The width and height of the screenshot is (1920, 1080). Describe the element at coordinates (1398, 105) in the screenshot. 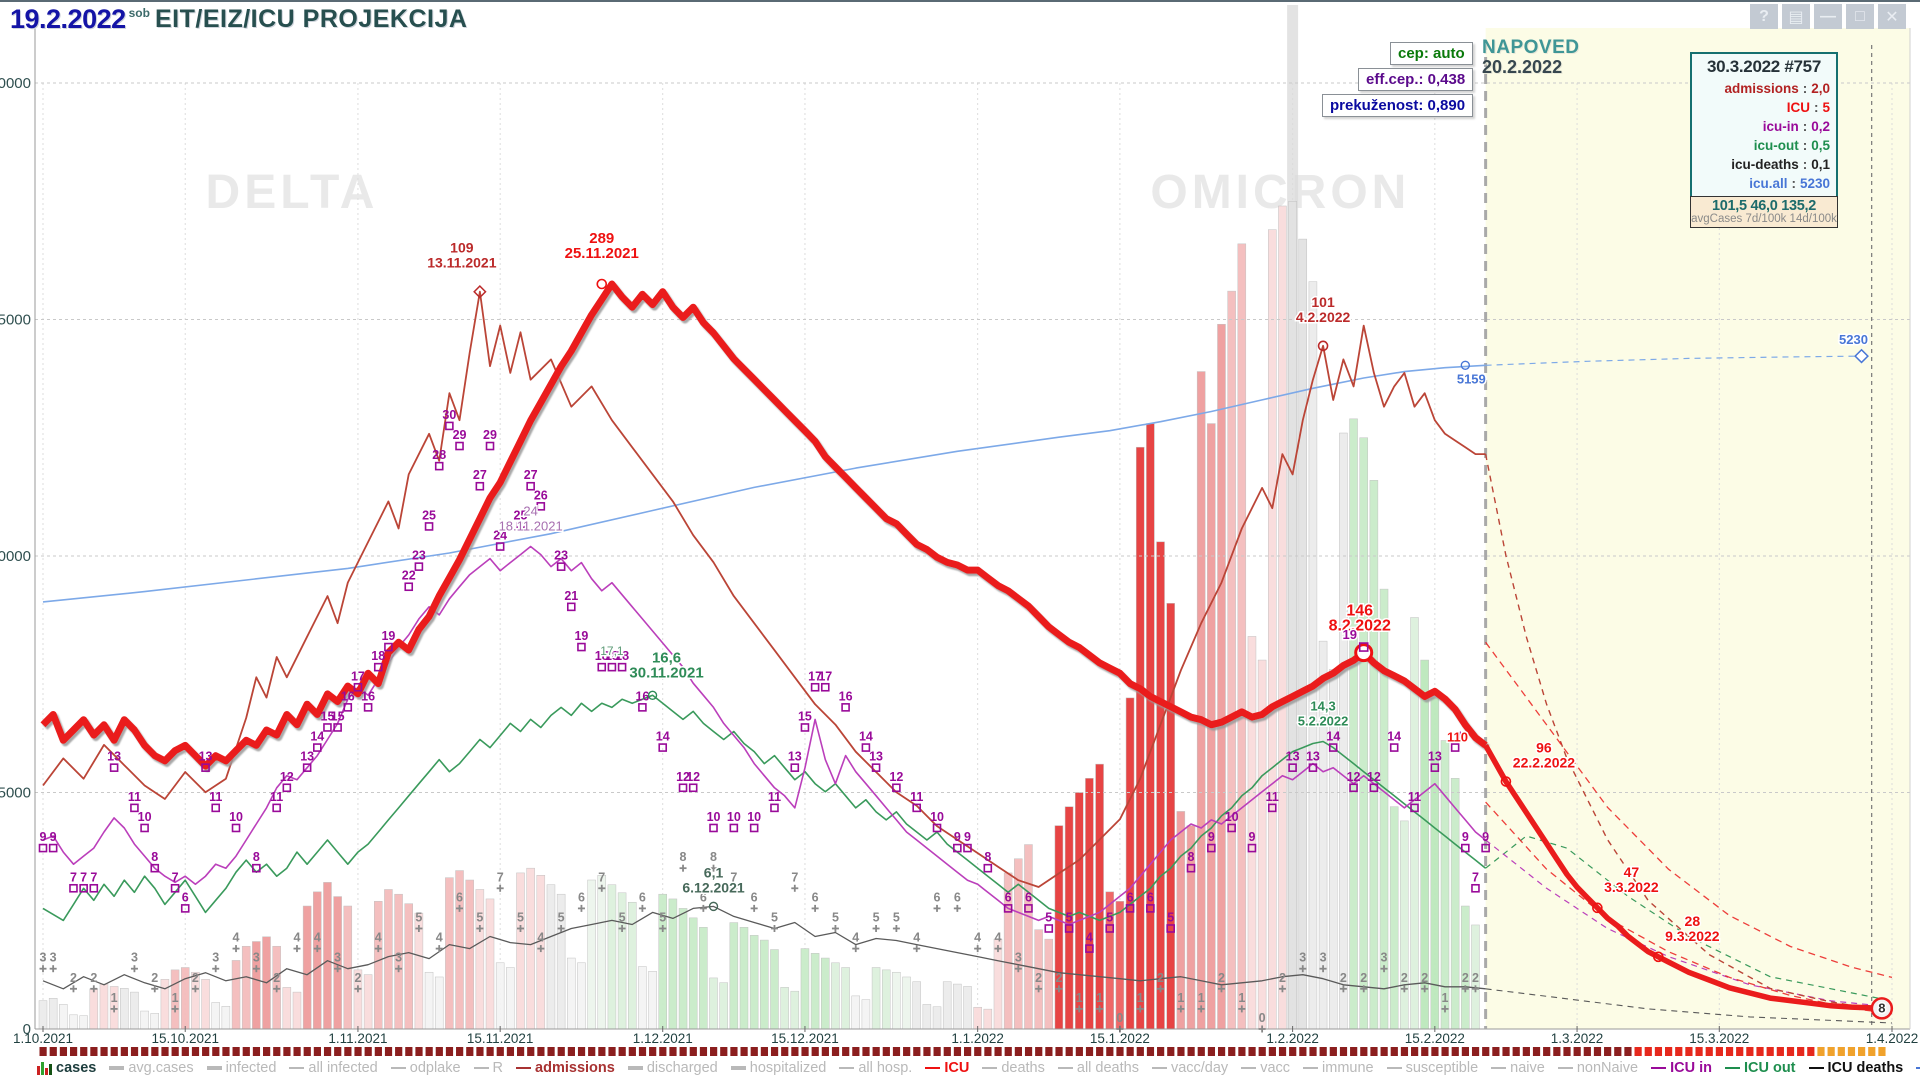

I see `prekuzenost-setting-box: prekuženost: 0,890` at that location.